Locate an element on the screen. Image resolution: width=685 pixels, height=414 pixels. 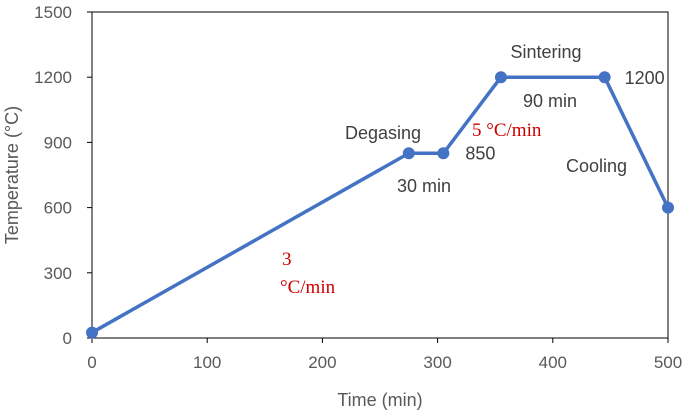
x-axis-ticks: 0 100 200 300 400 500 is located at coordinates (384, 355).